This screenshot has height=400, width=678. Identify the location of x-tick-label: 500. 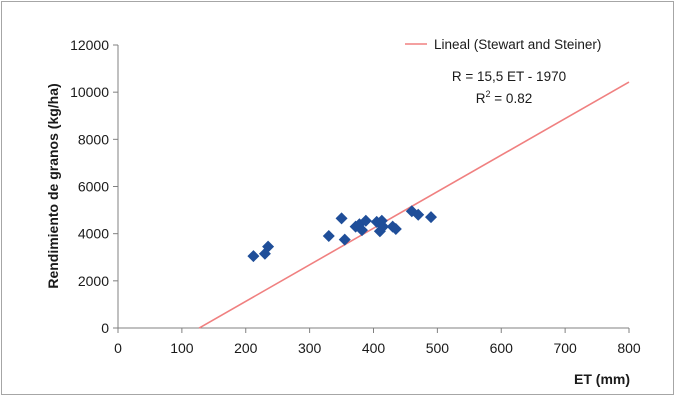
(438, 348).